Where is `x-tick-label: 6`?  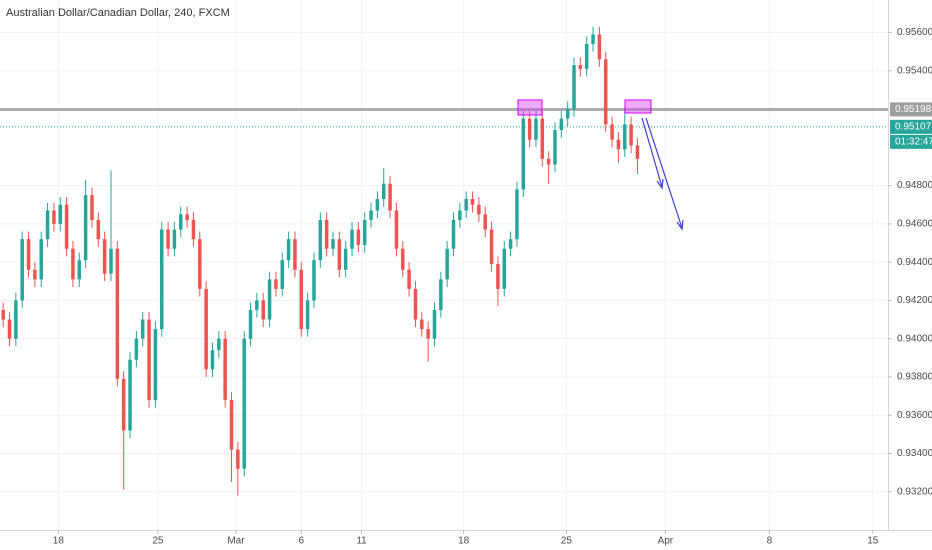 x-tick-label: 6 is located at coordinates (302, 541).